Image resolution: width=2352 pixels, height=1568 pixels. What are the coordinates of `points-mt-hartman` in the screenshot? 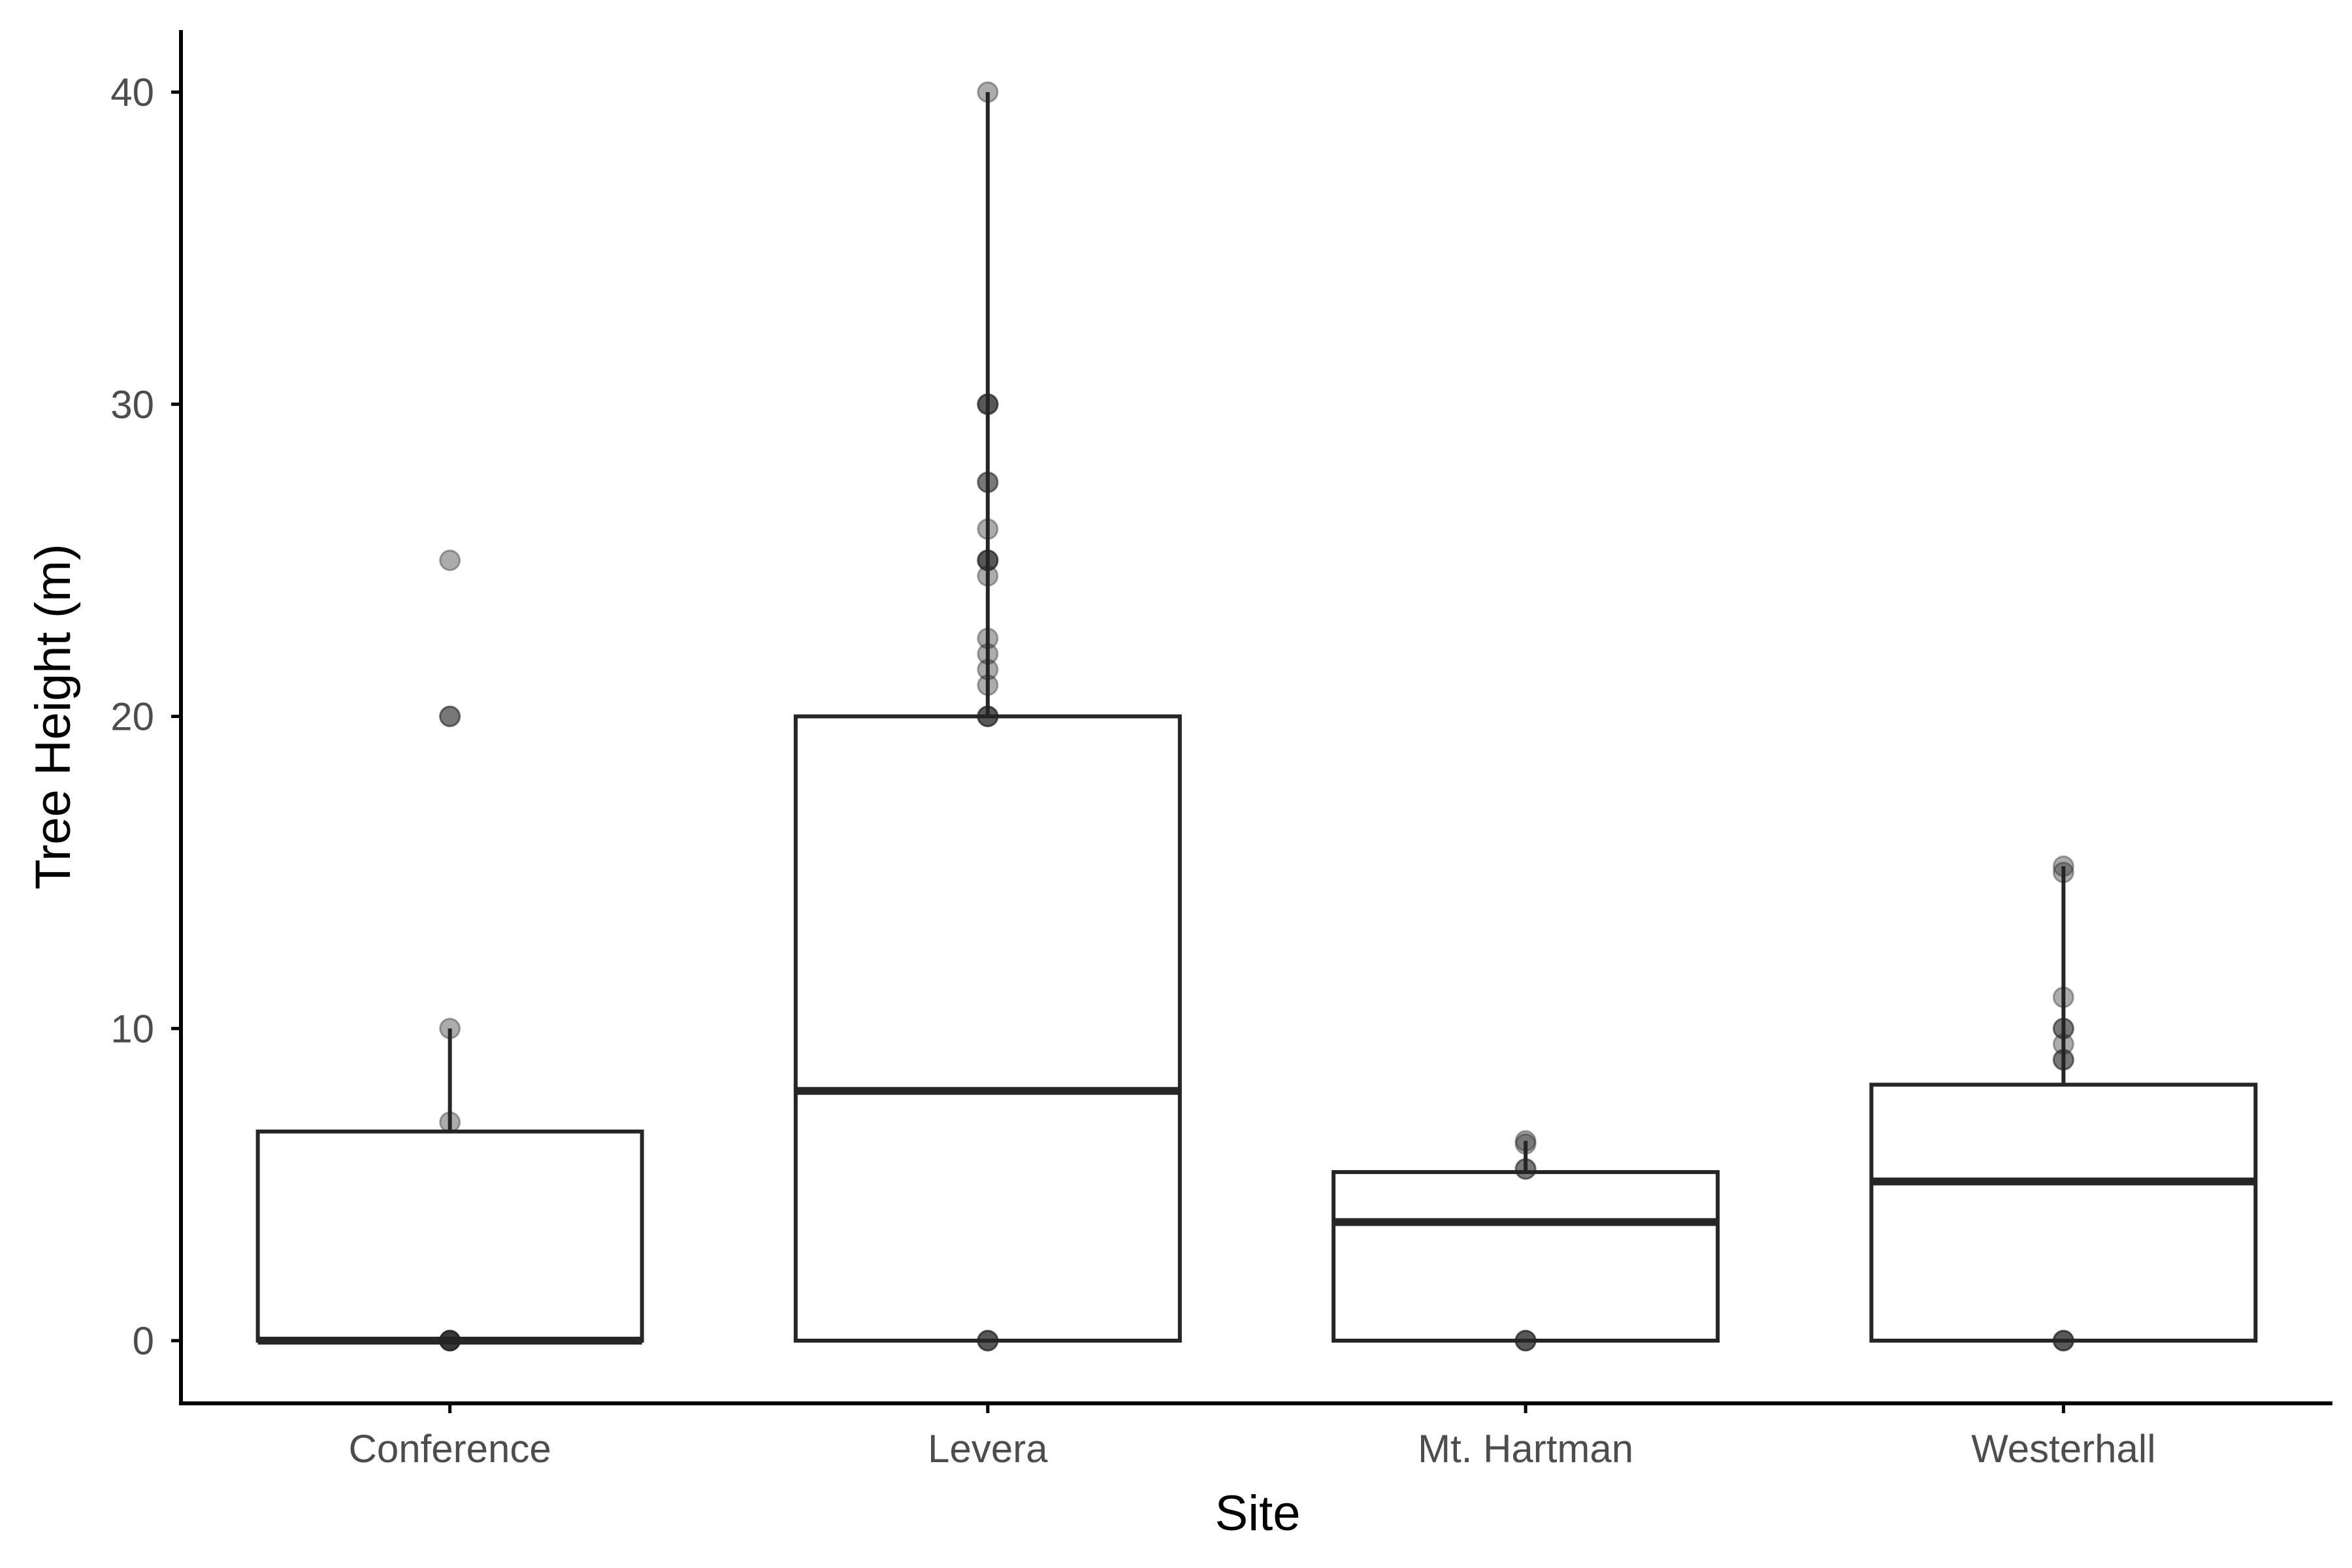 It's located at (1525, 1241).